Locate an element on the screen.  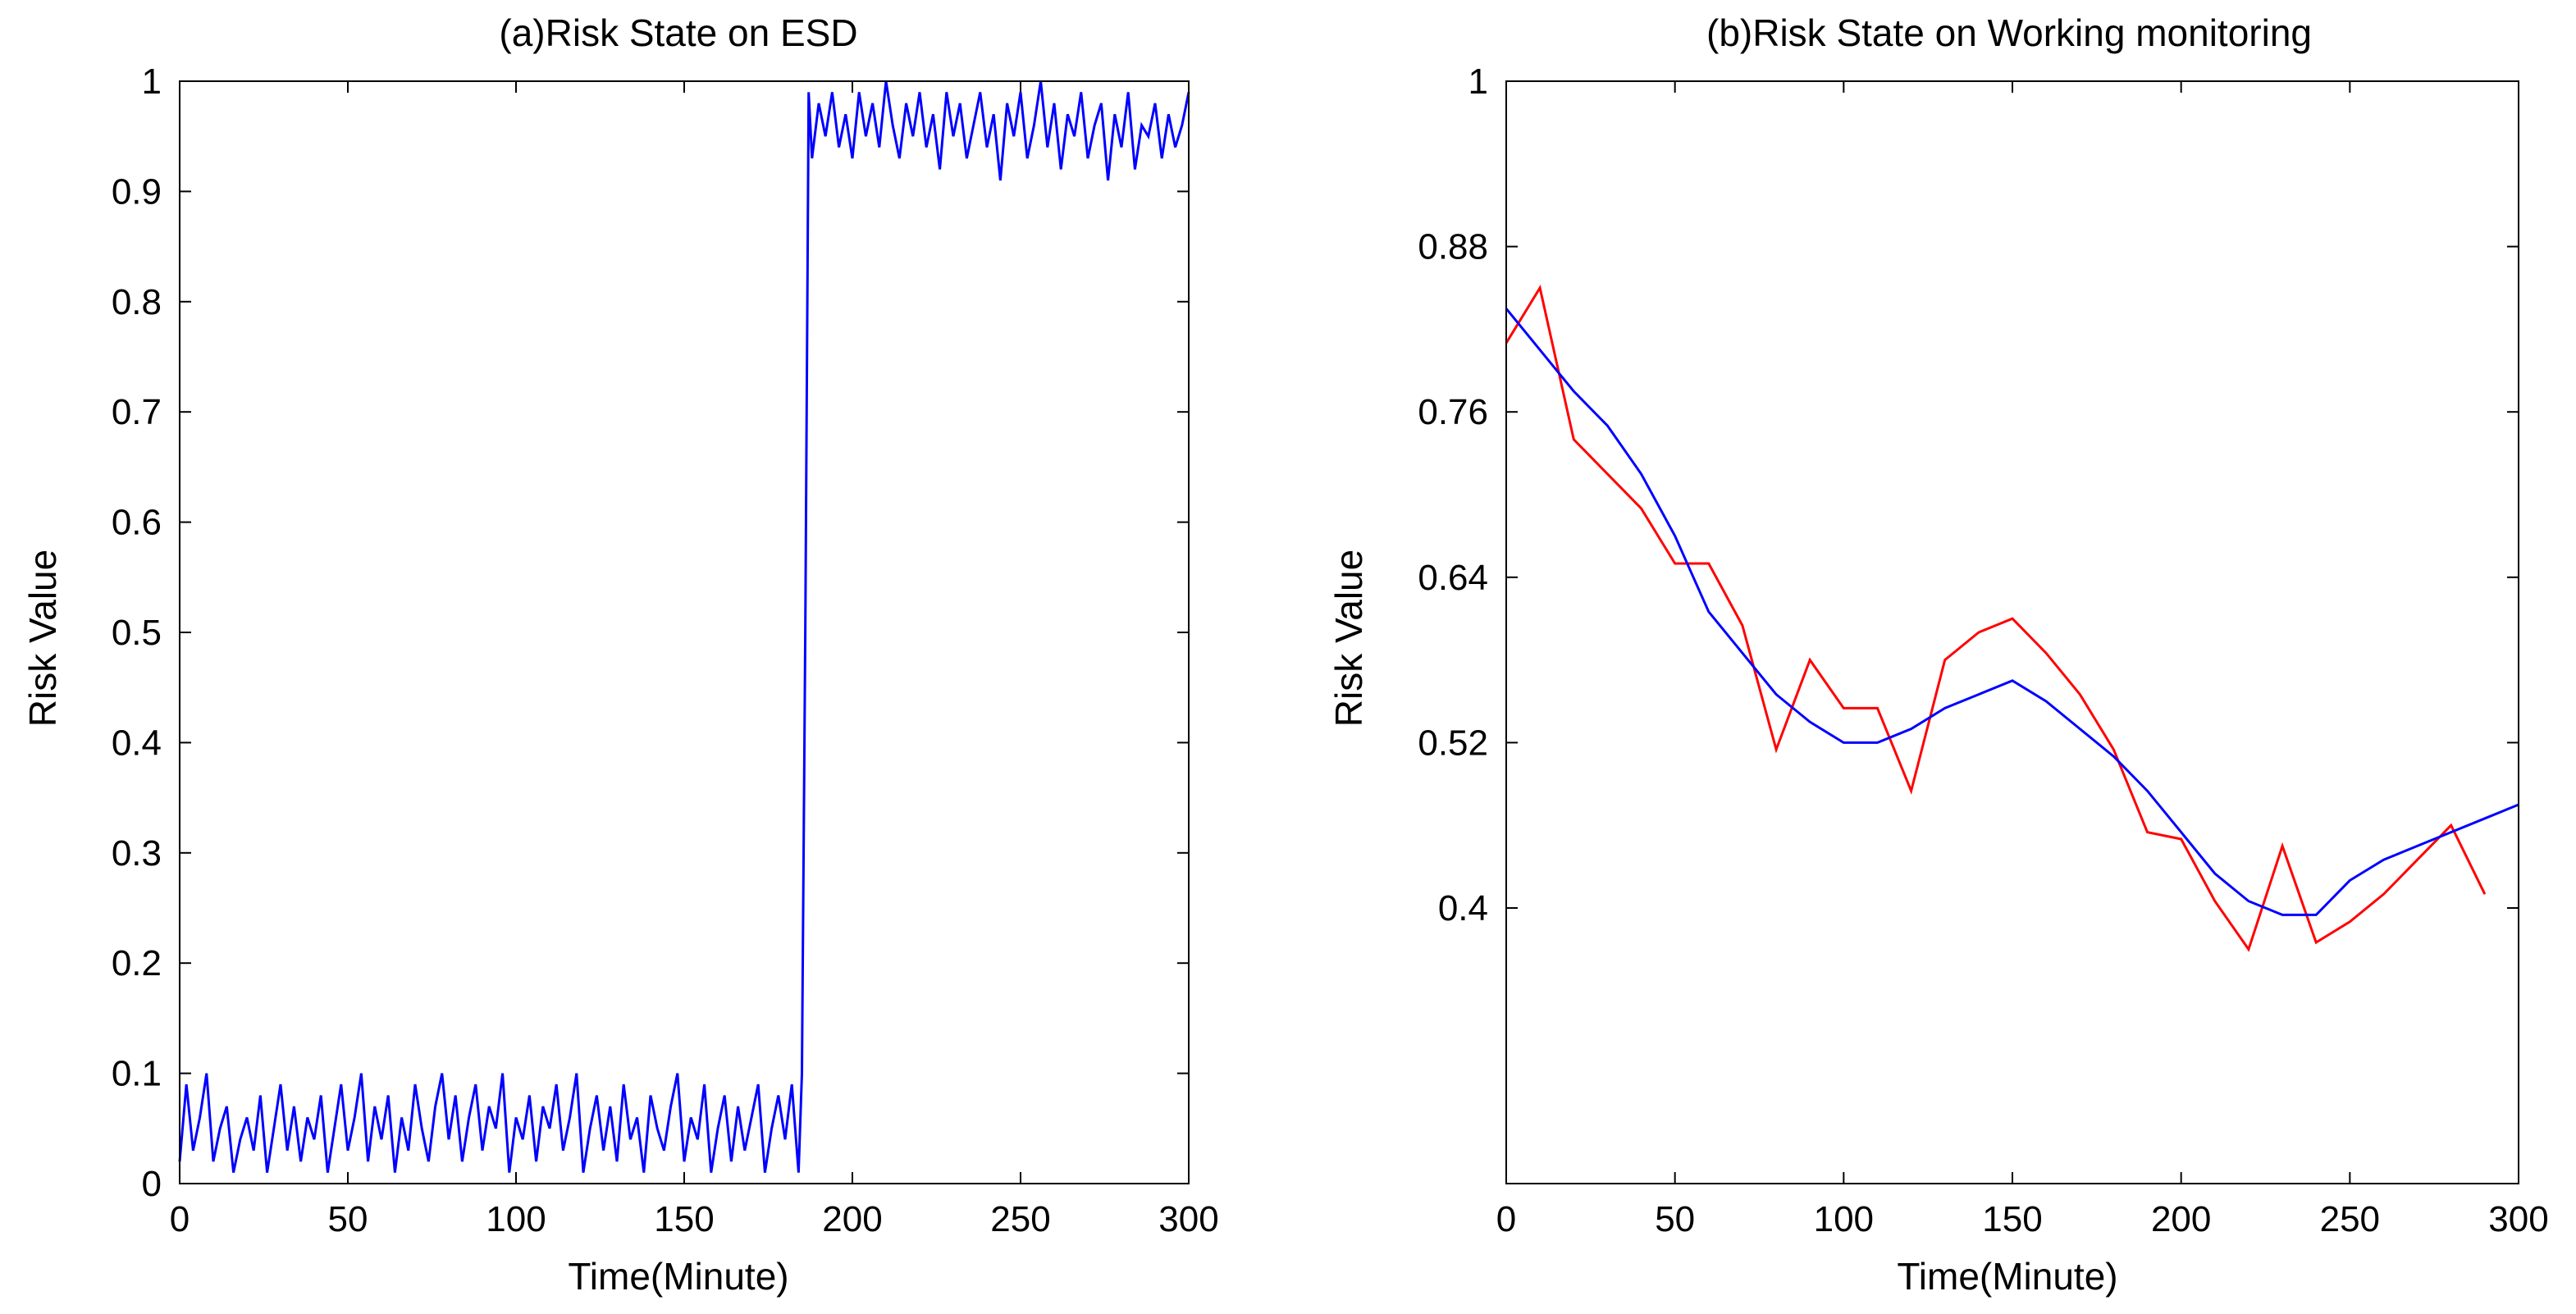
chart-b-y-tick-label: 0.64 is located at coordinates (1453, 578).